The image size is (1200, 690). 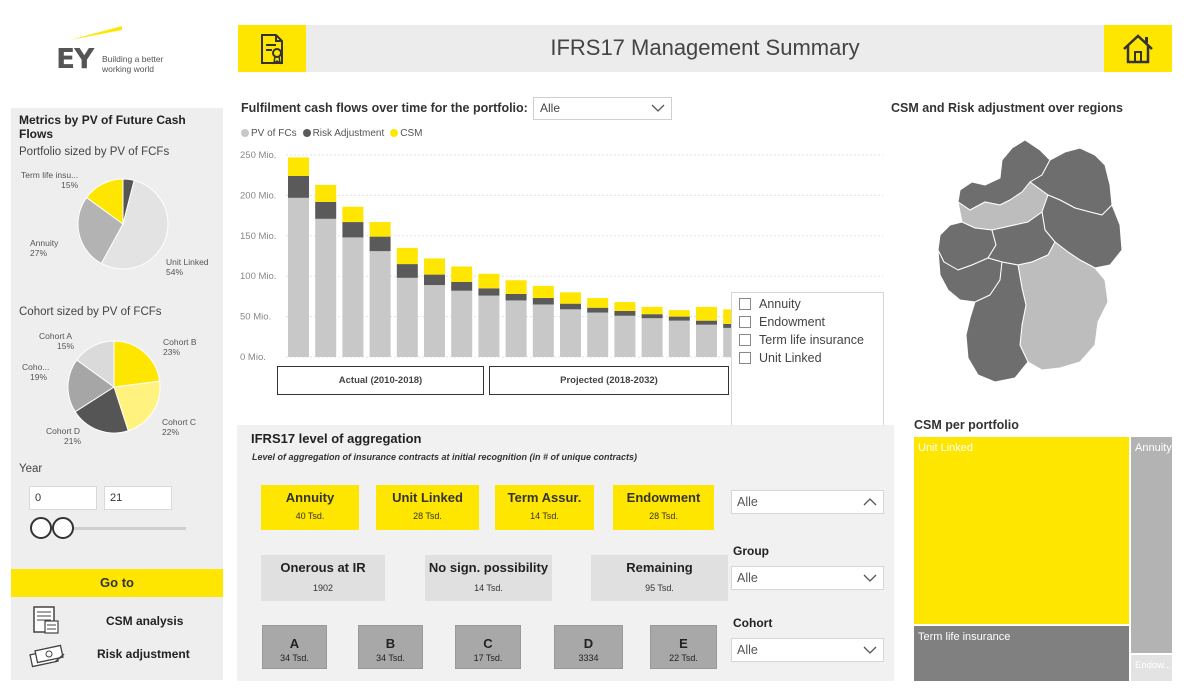 What do you see at coordinates (663, 507) in the screenshot?
I see `product-card-endowment: Endowment 28 Tsd.` at bounding box center [663, 507].